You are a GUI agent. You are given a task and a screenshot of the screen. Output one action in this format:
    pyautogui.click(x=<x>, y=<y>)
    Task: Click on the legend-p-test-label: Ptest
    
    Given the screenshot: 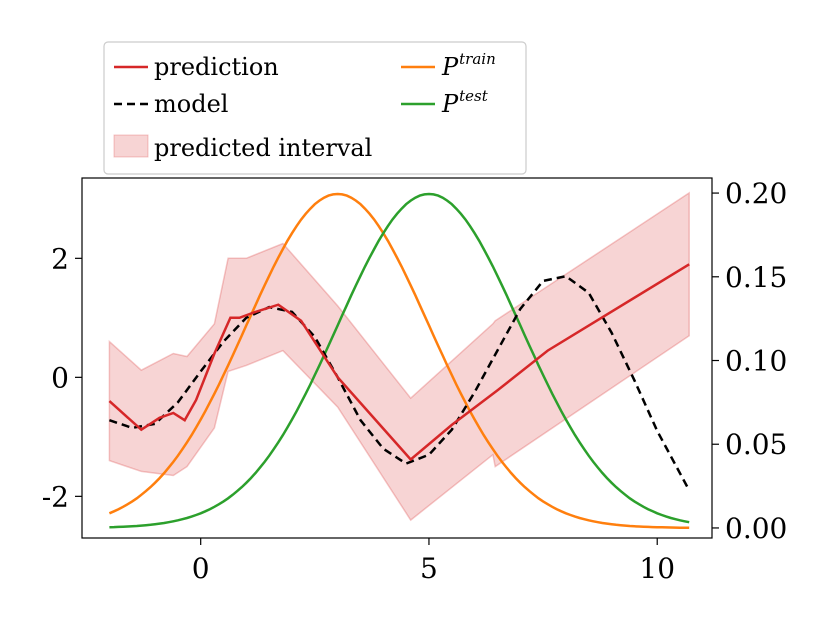 What is the action you would take?
    pyautogui.click(x=465, y=102)
    